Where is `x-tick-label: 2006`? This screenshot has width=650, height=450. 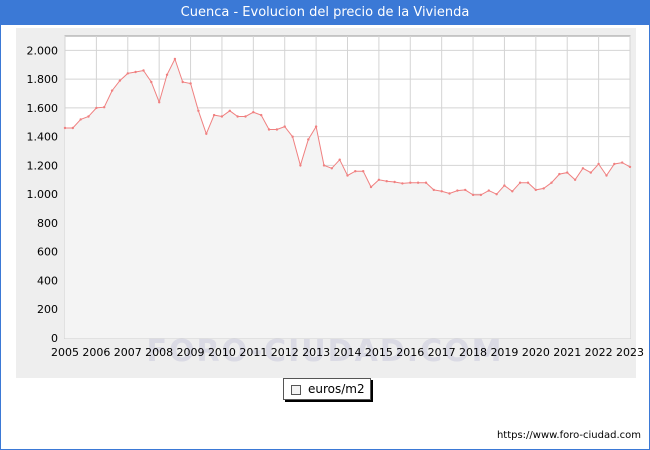
x-tick-label: 2006 is located at coordinates (96, 352).